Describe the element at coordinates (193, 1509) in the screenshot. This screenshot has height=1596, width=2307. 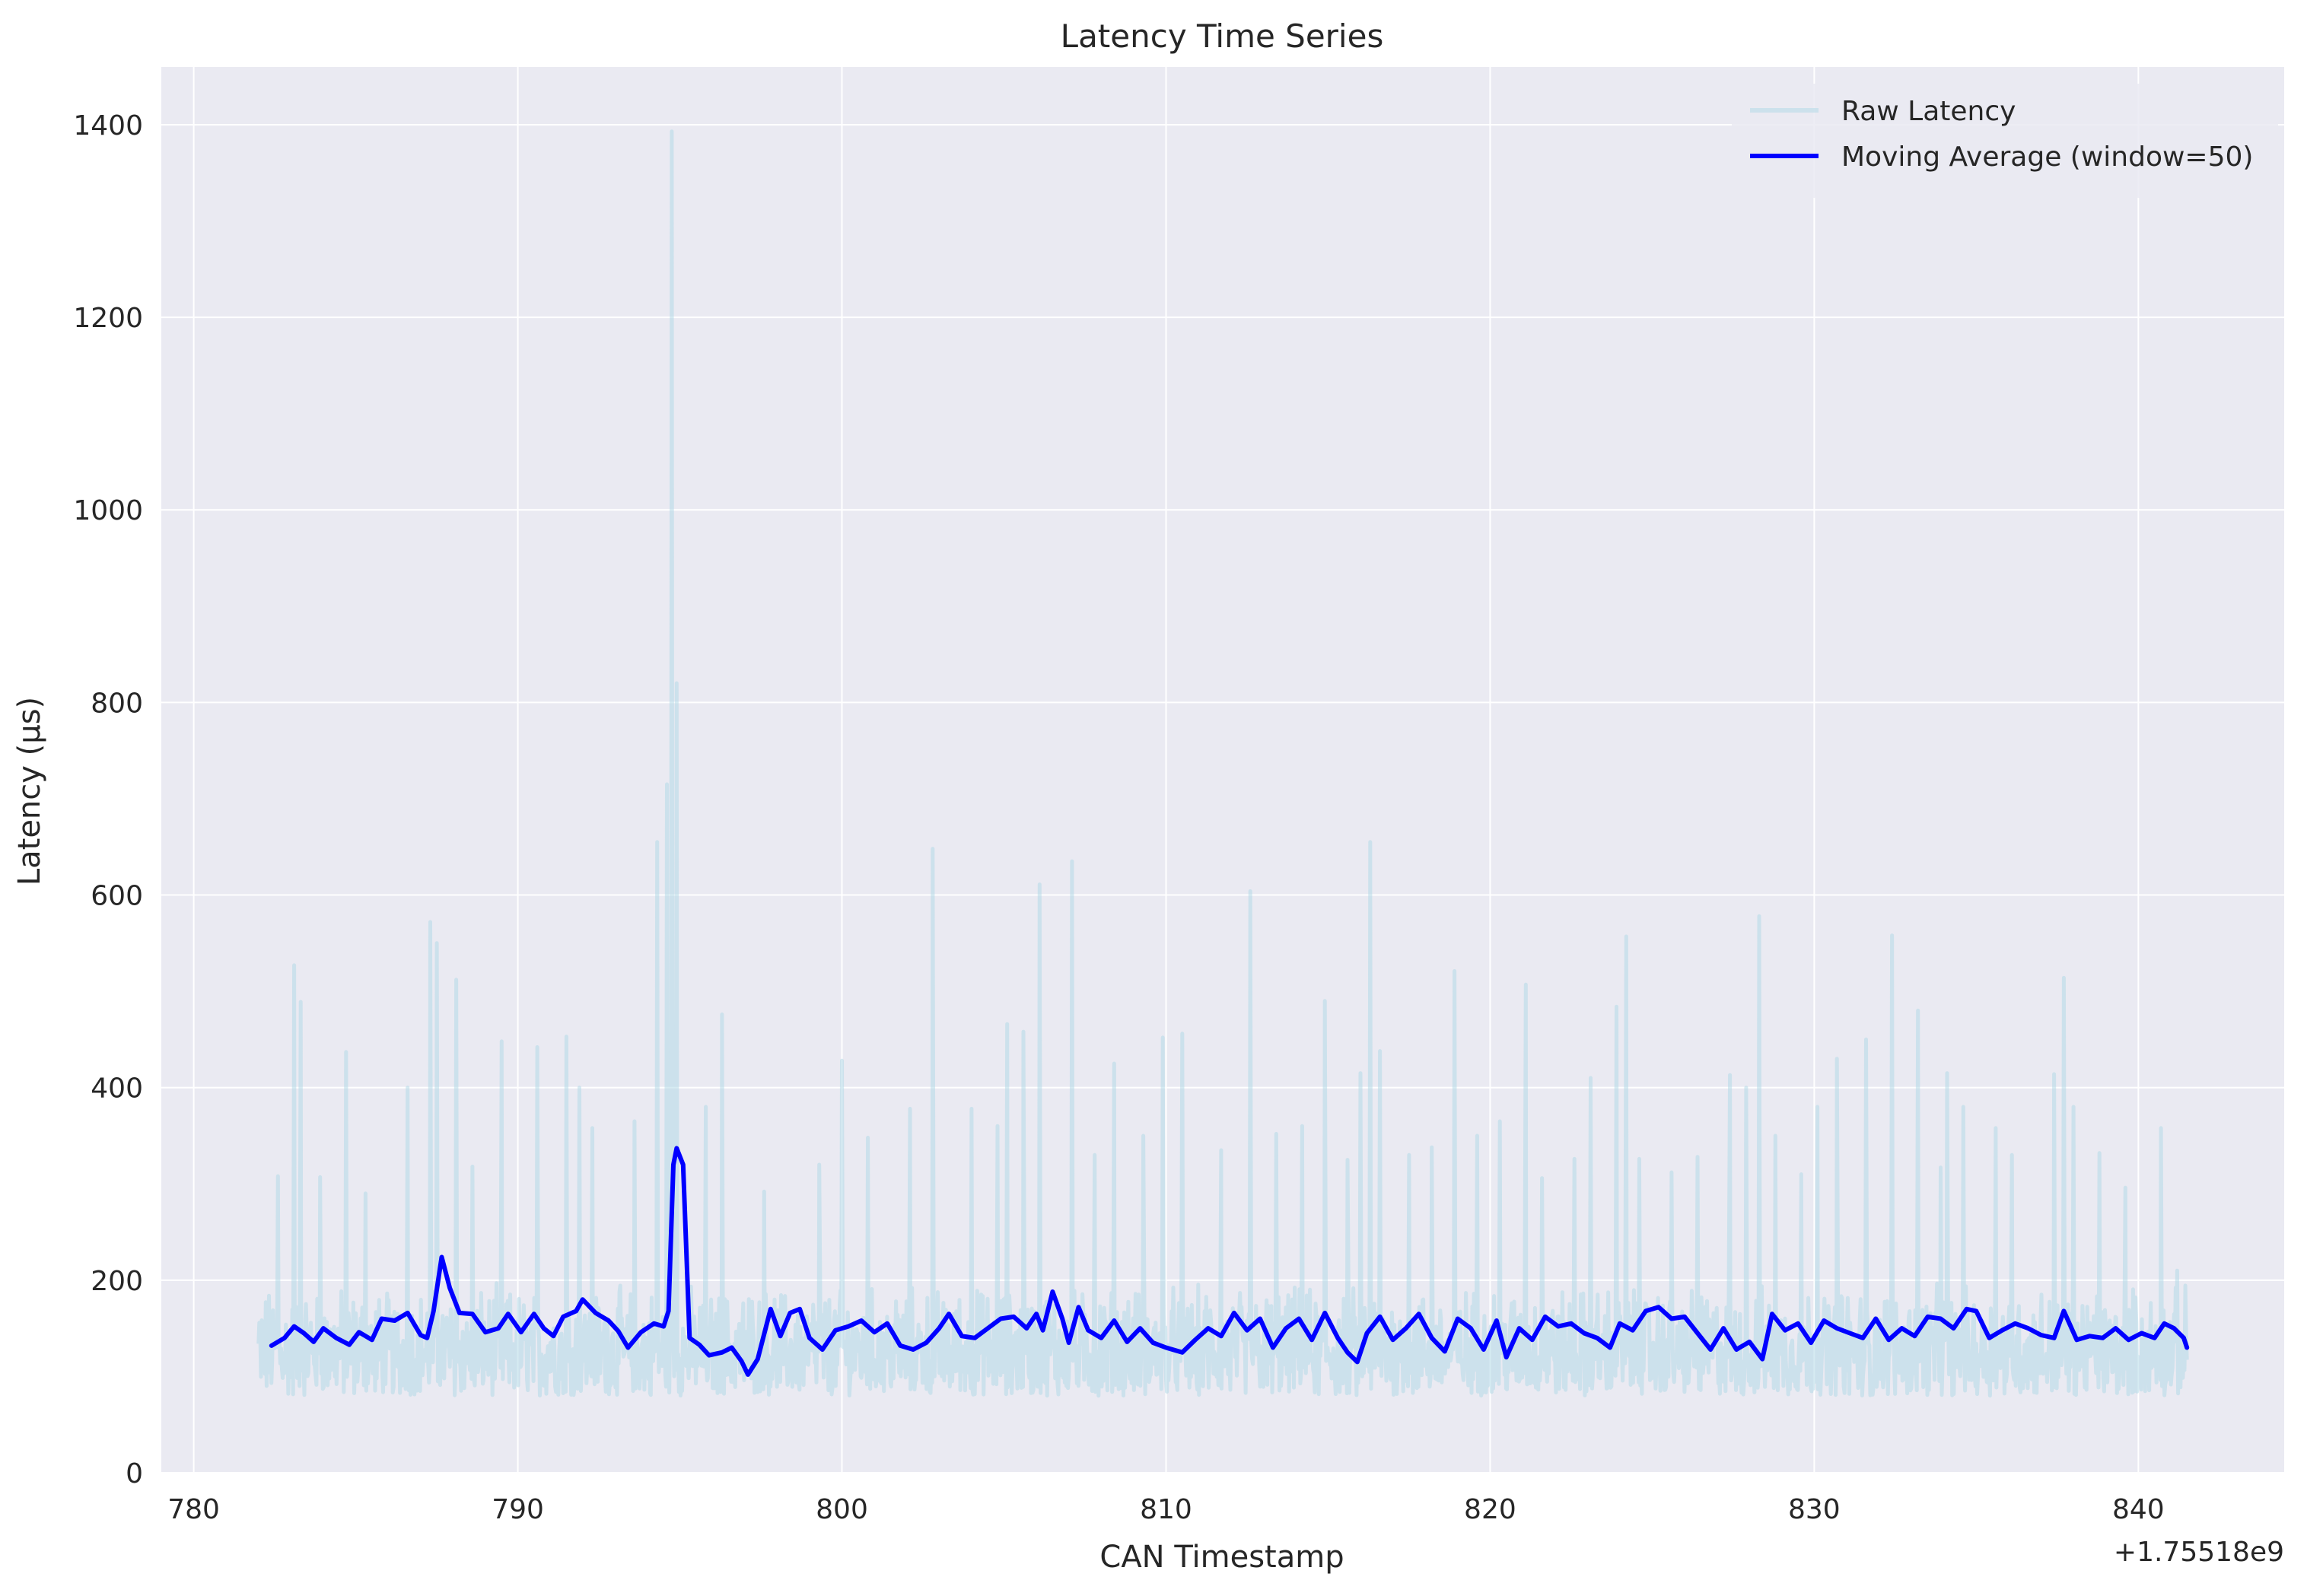
I see `x-tick-label: 780` at that location.